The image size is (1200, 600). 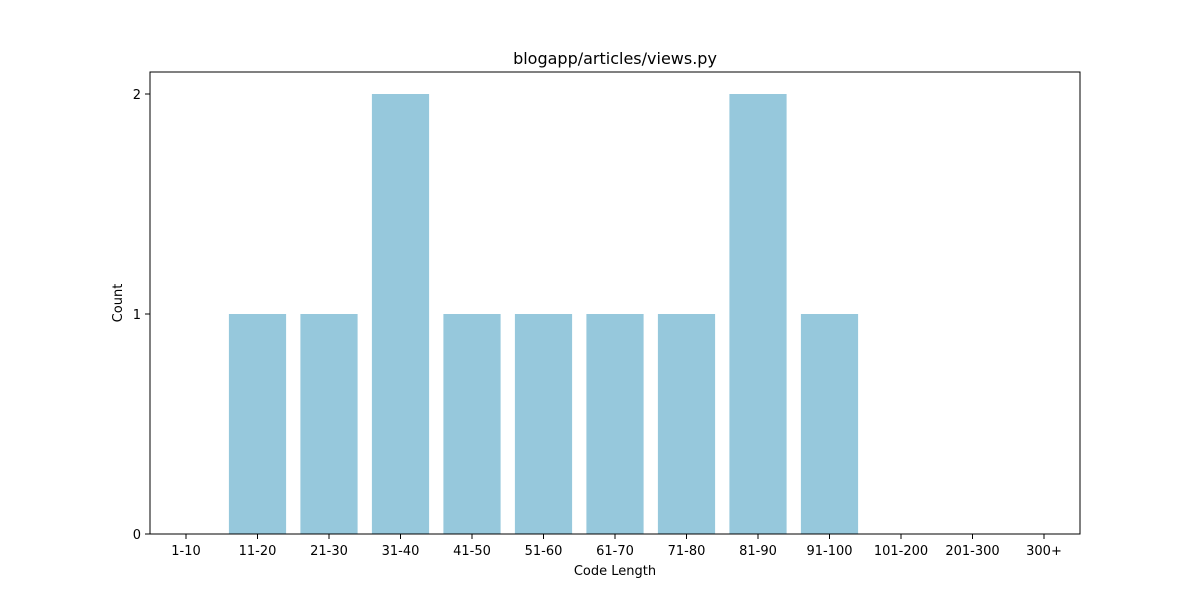 I want to click on y-axis-label: Count, so click(x=118, y=303).